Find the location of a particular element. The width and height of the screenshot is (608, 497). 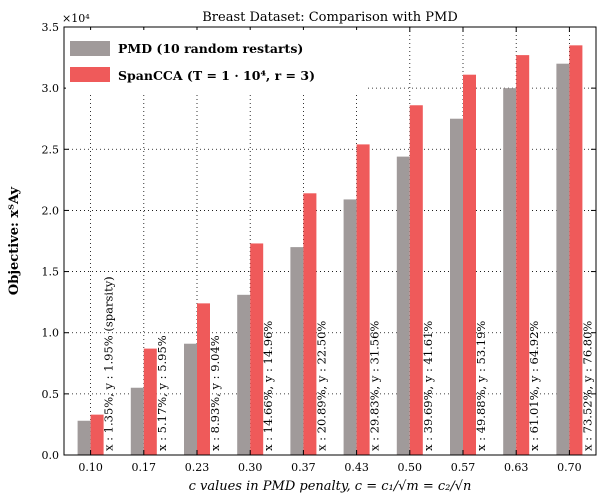

y-axis-label: Objective: xᵀAy is located at coordinates (14, 240).